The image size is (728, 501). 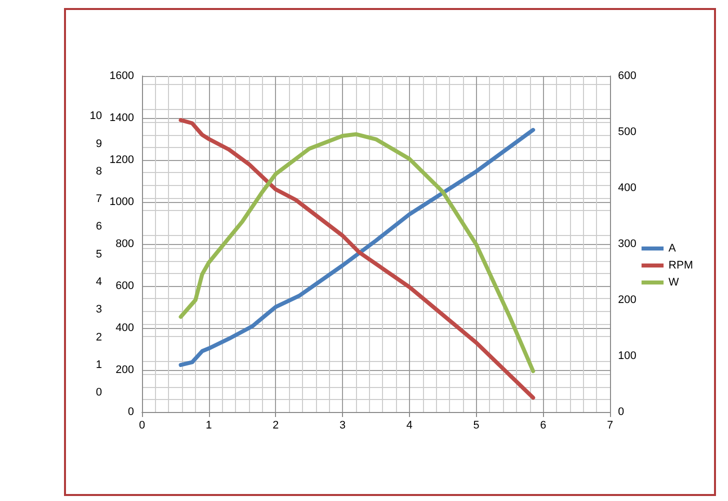 I want to click on y3-tick-label: 2, so click(x=99, y=337).